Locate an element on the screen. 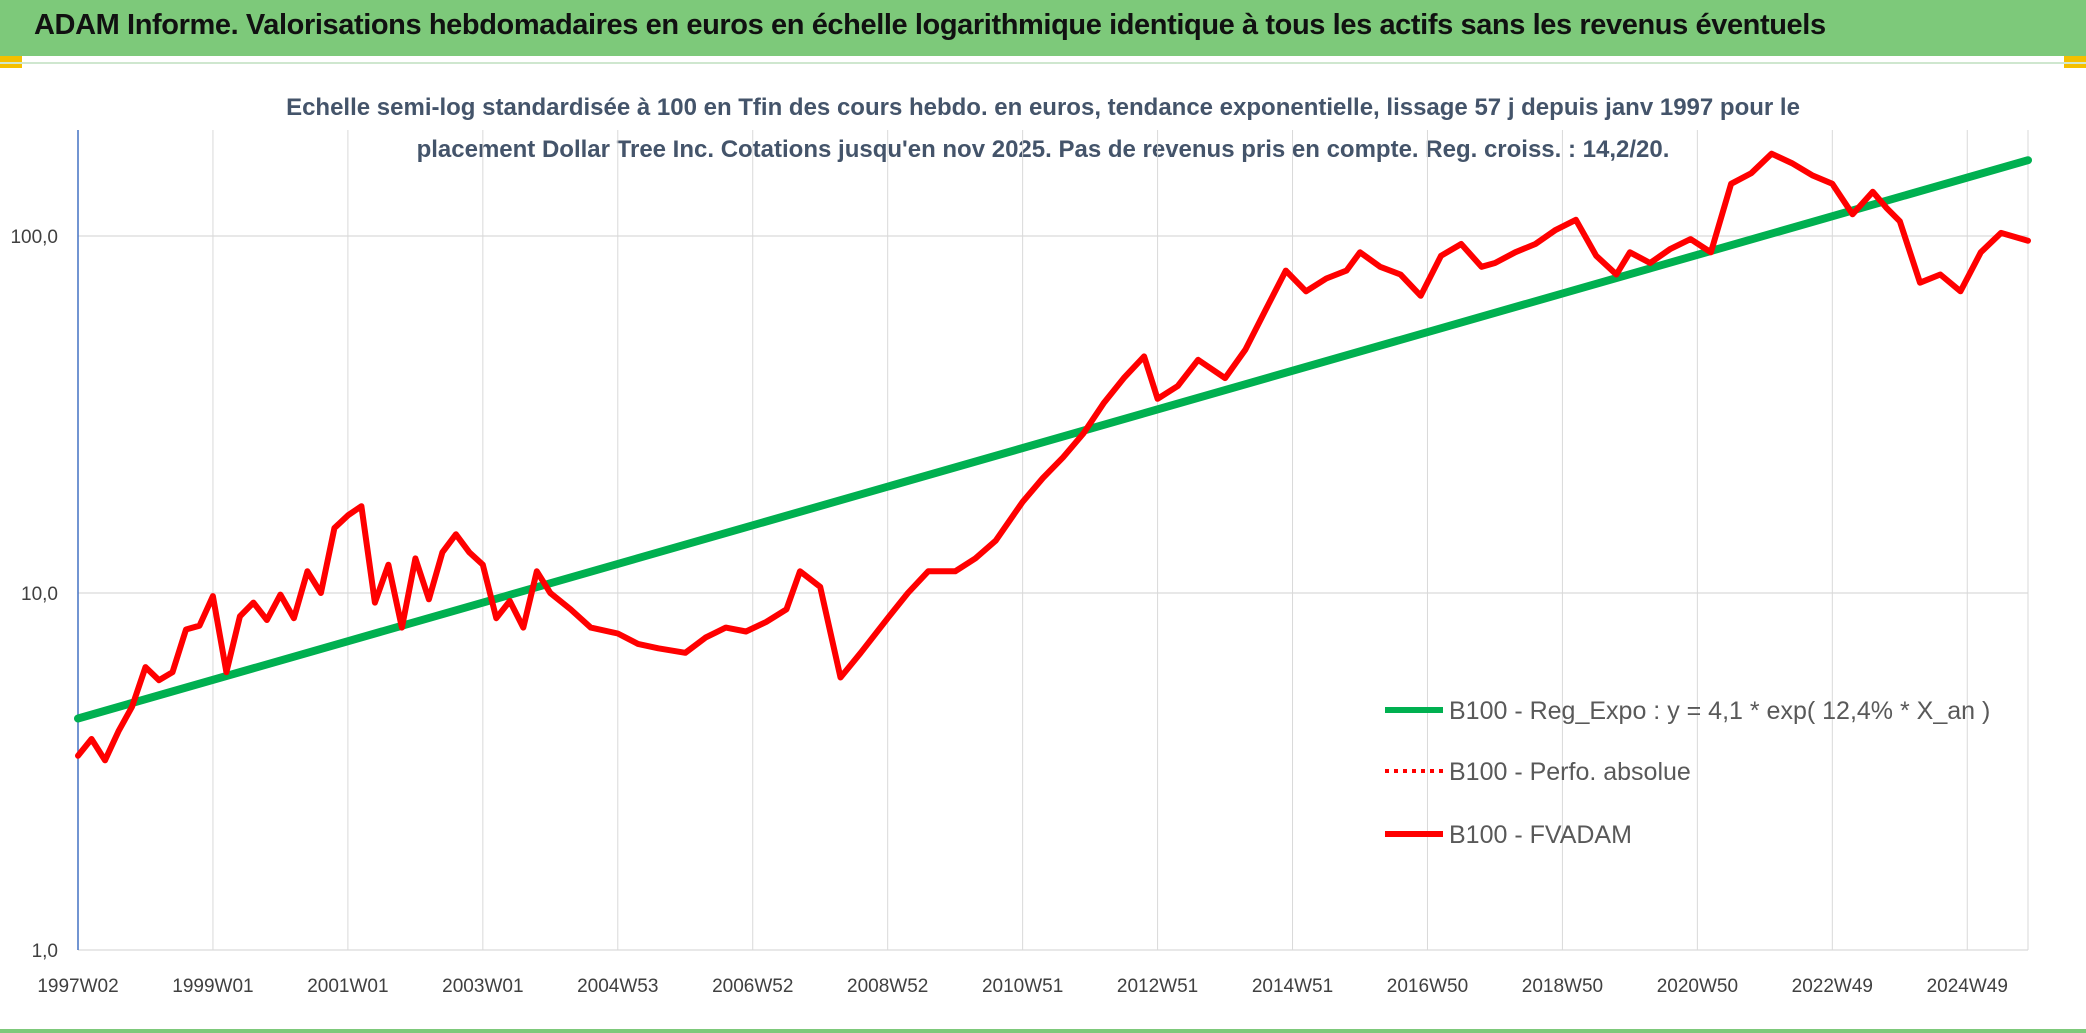  x-tick-label: 2001W01 is located at coordinates (347, 986).